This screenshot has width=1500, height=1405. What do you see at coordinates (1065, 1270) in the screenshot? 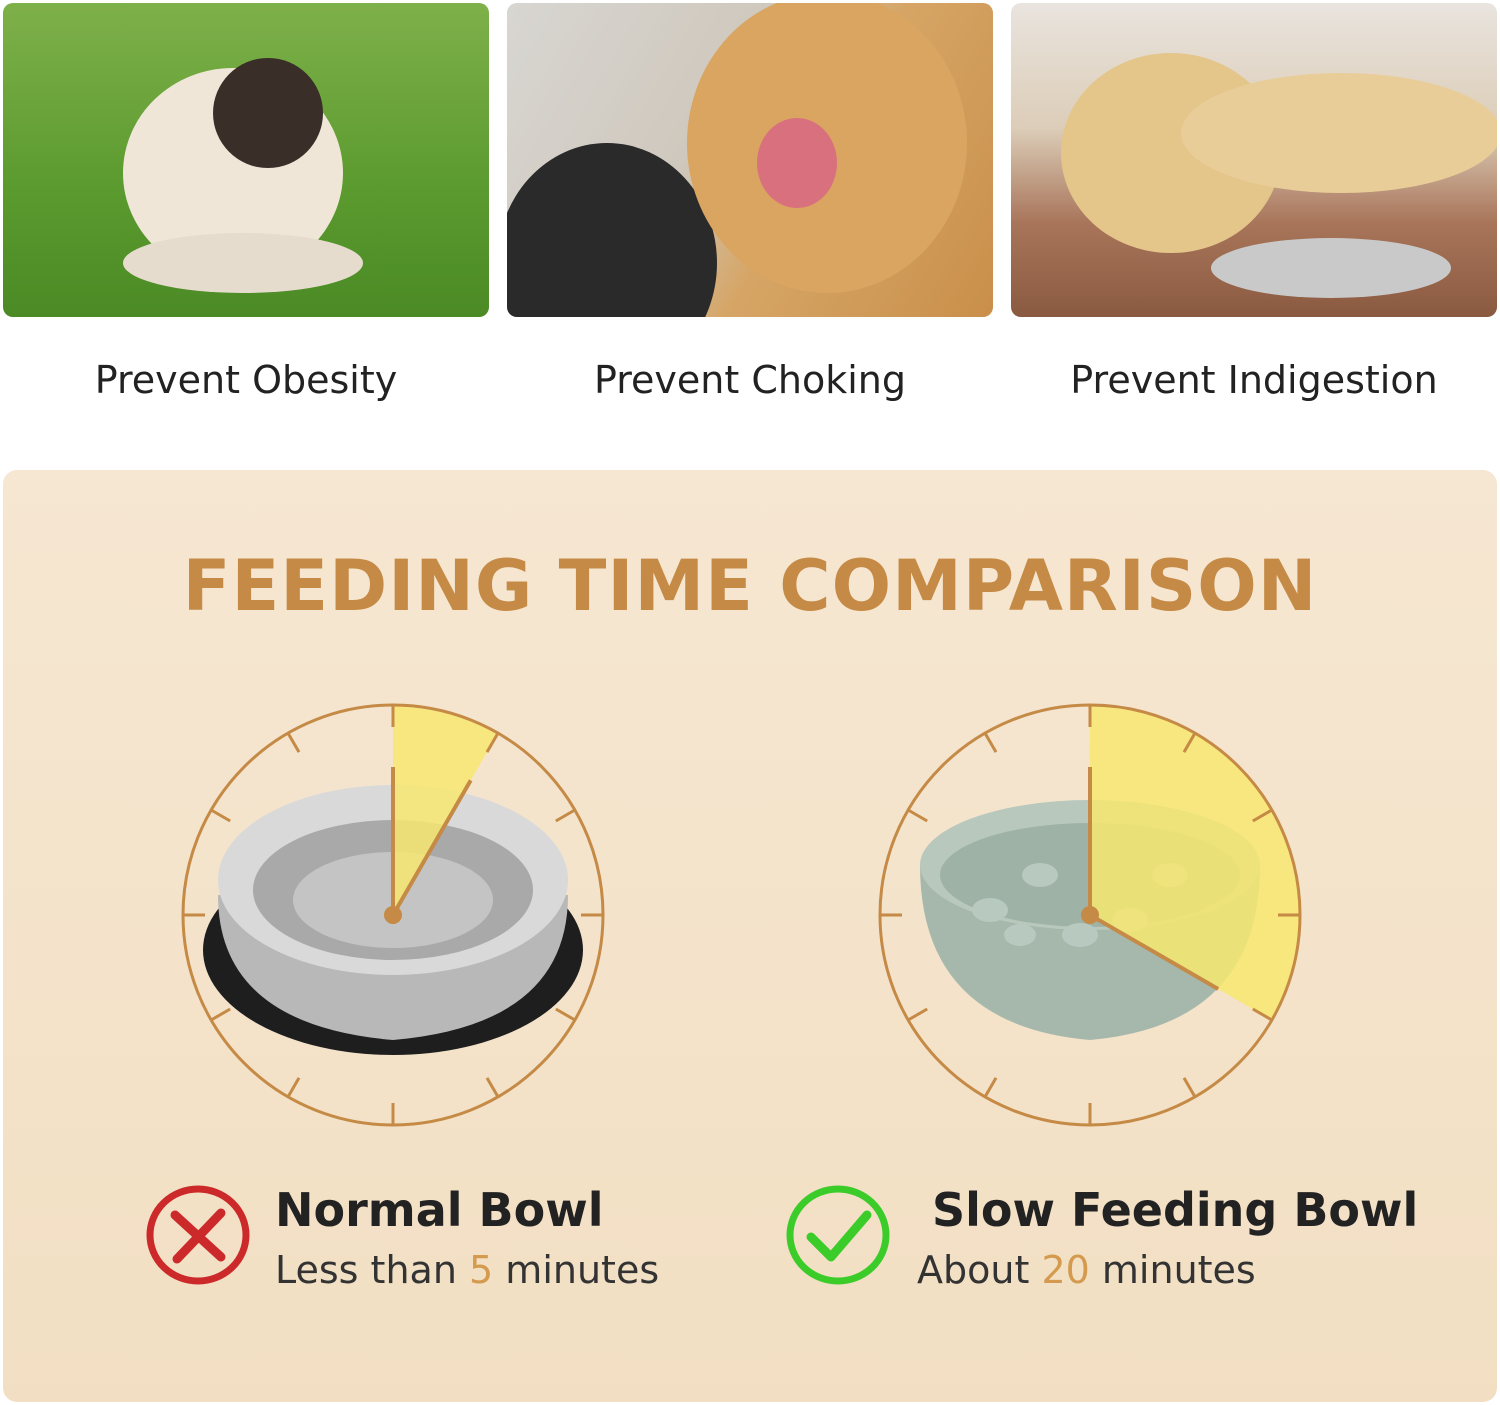
I see `time-minutes: 20` at bounding box center [1065, 1270].